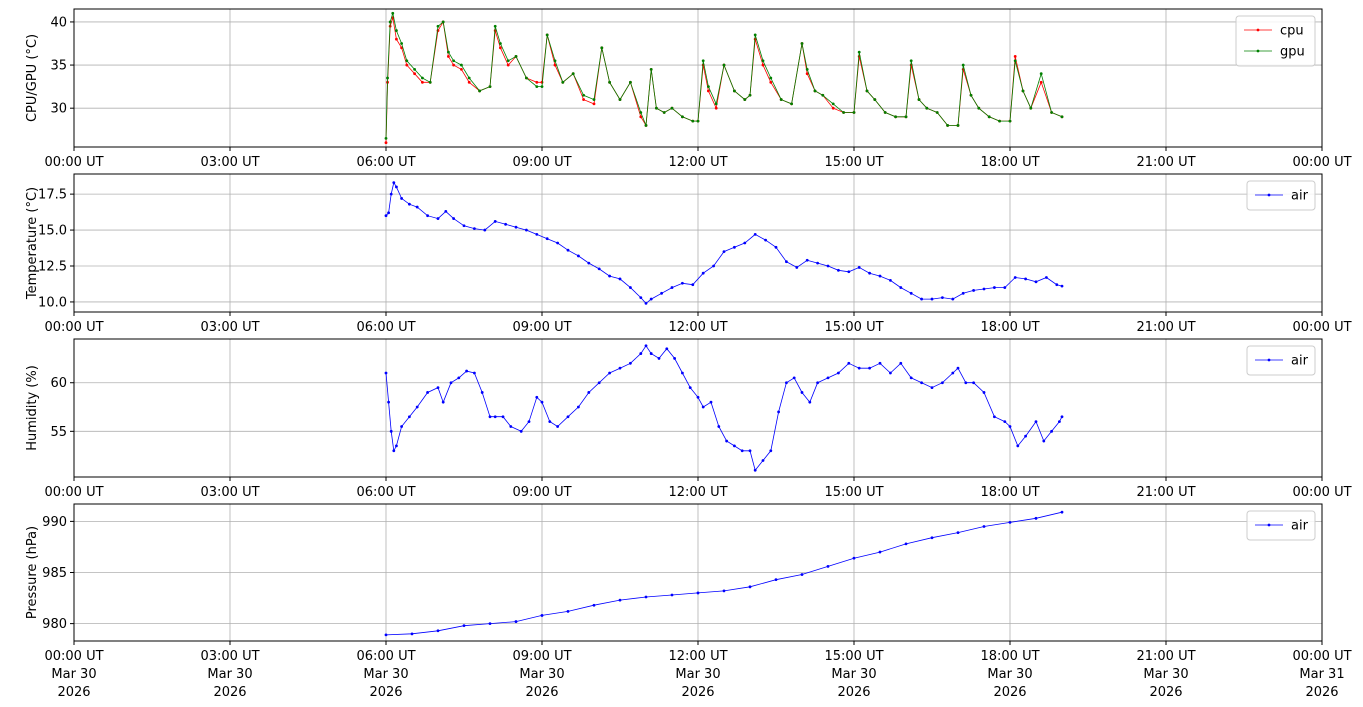 Image resolution: width=1363 pixels, height=707 pixels. Describe the element at coordinates (541, 327) in the screenshot. I see `x-tick-label: 09:00 UT` at that location.